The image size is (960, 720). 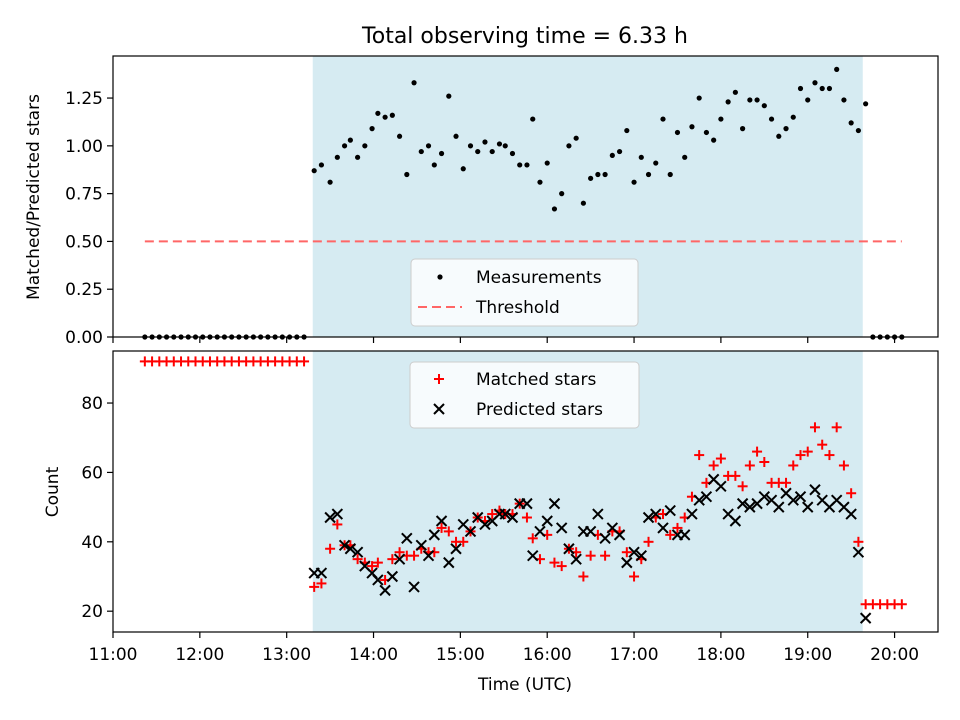 I want to click on top-y-tick-label: 0.75, so click(x=84, y=195).